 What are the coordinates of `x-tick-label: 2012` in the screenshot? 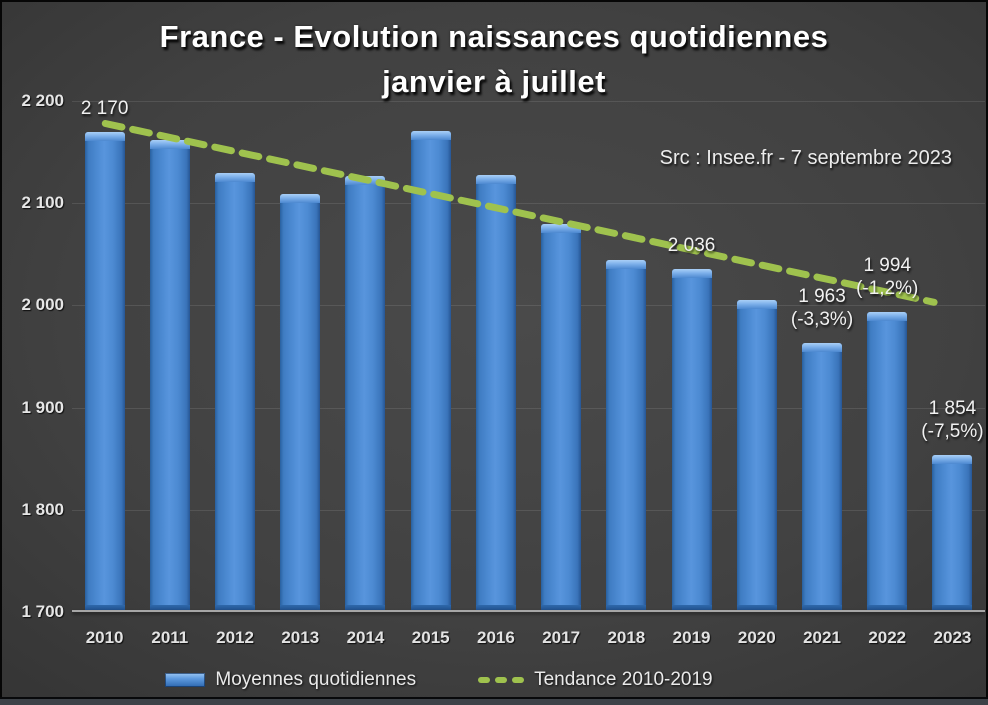 It's located at (235, 637).